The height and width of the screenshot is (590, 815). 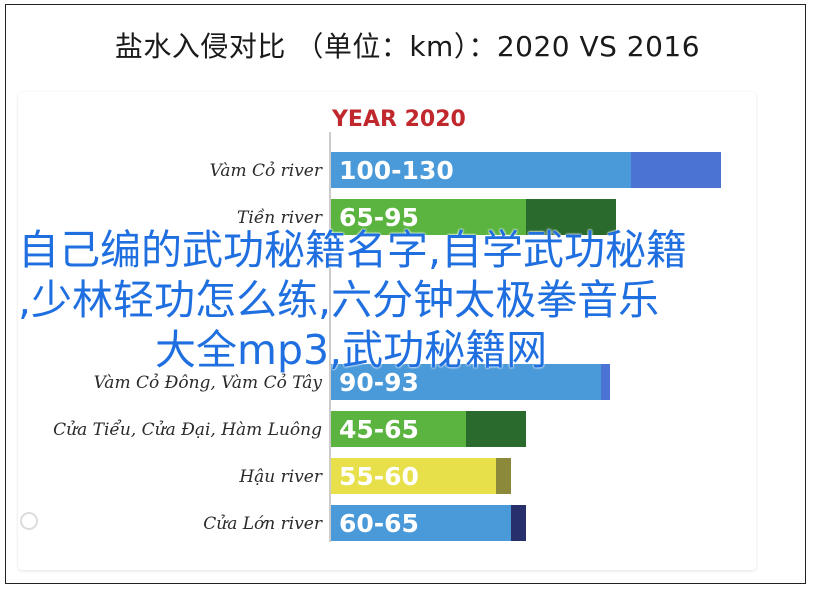 I want to click on bar-value-label: 60-65, so click(x=379, y=523).